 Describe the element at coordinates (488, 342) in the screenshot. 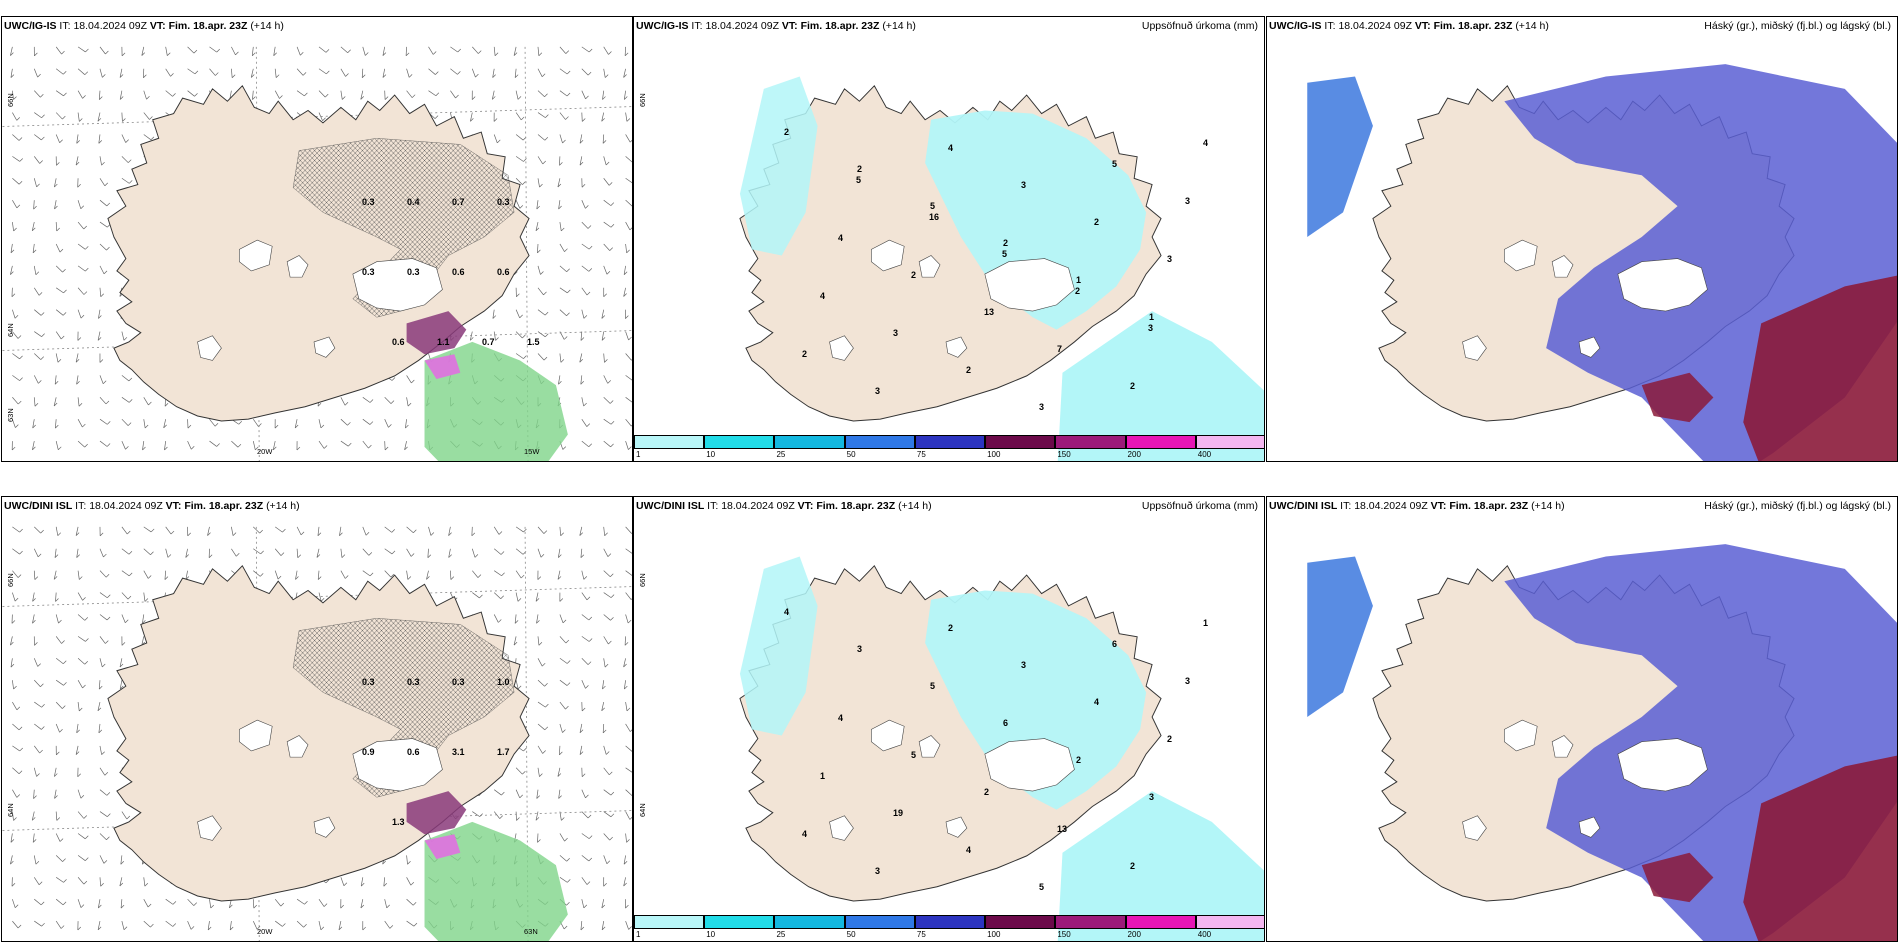

I see `value-label: 0.7` at that location.